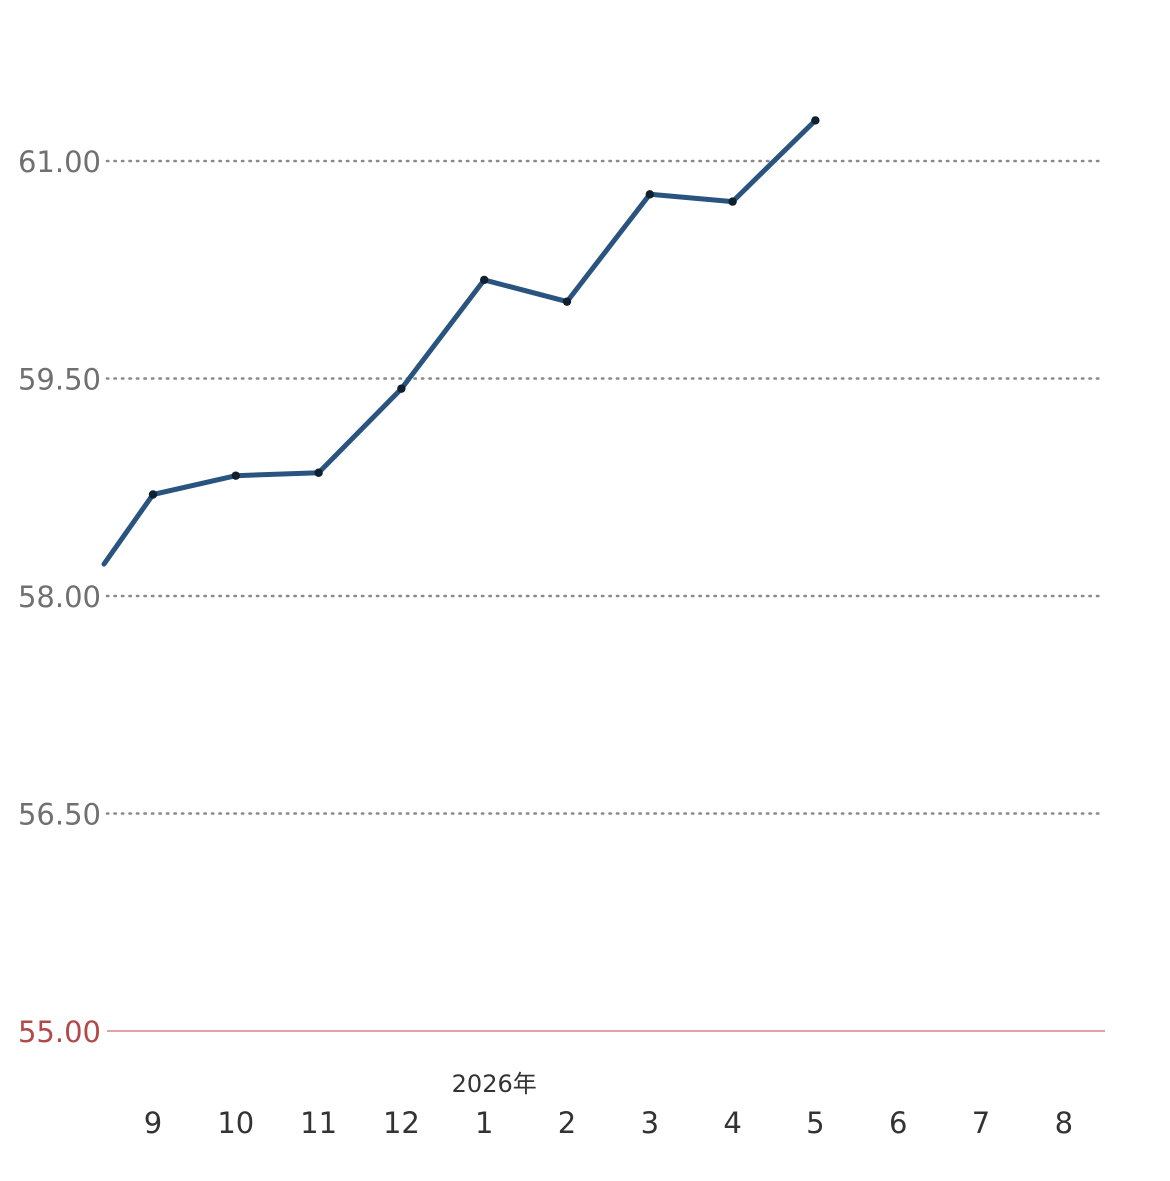 This screenshot has height=1181, width=1170. Describe the element at coordinates (153, 1123) in the screenshot. I see `x-tick-label: 9` at that location.